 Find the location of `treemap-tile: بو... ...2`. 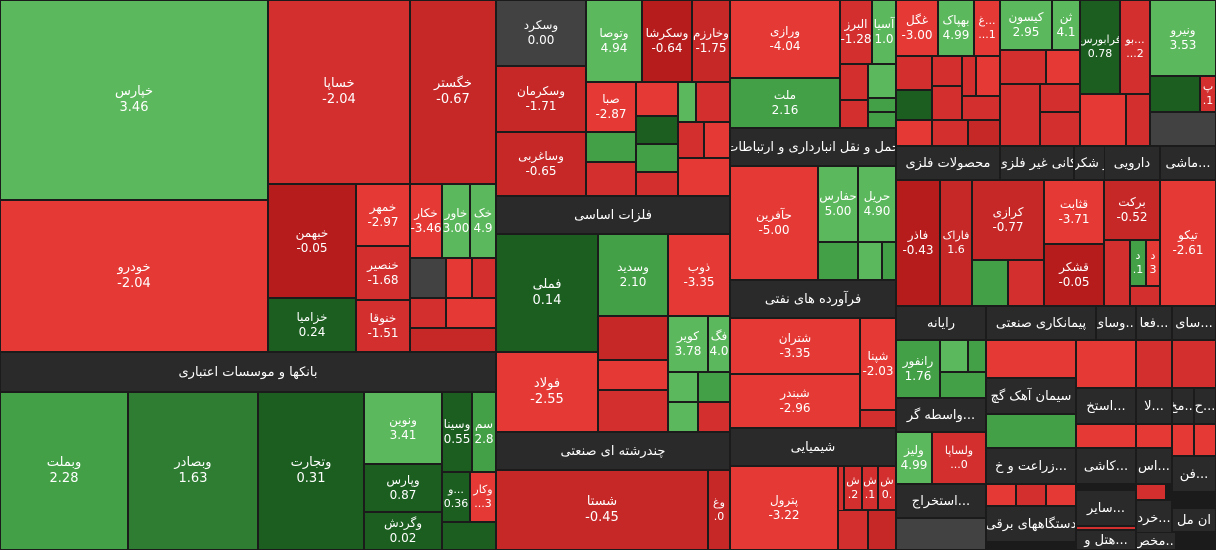

treemap-tile: بو... ...2 is located at coordinates (1135, 47).